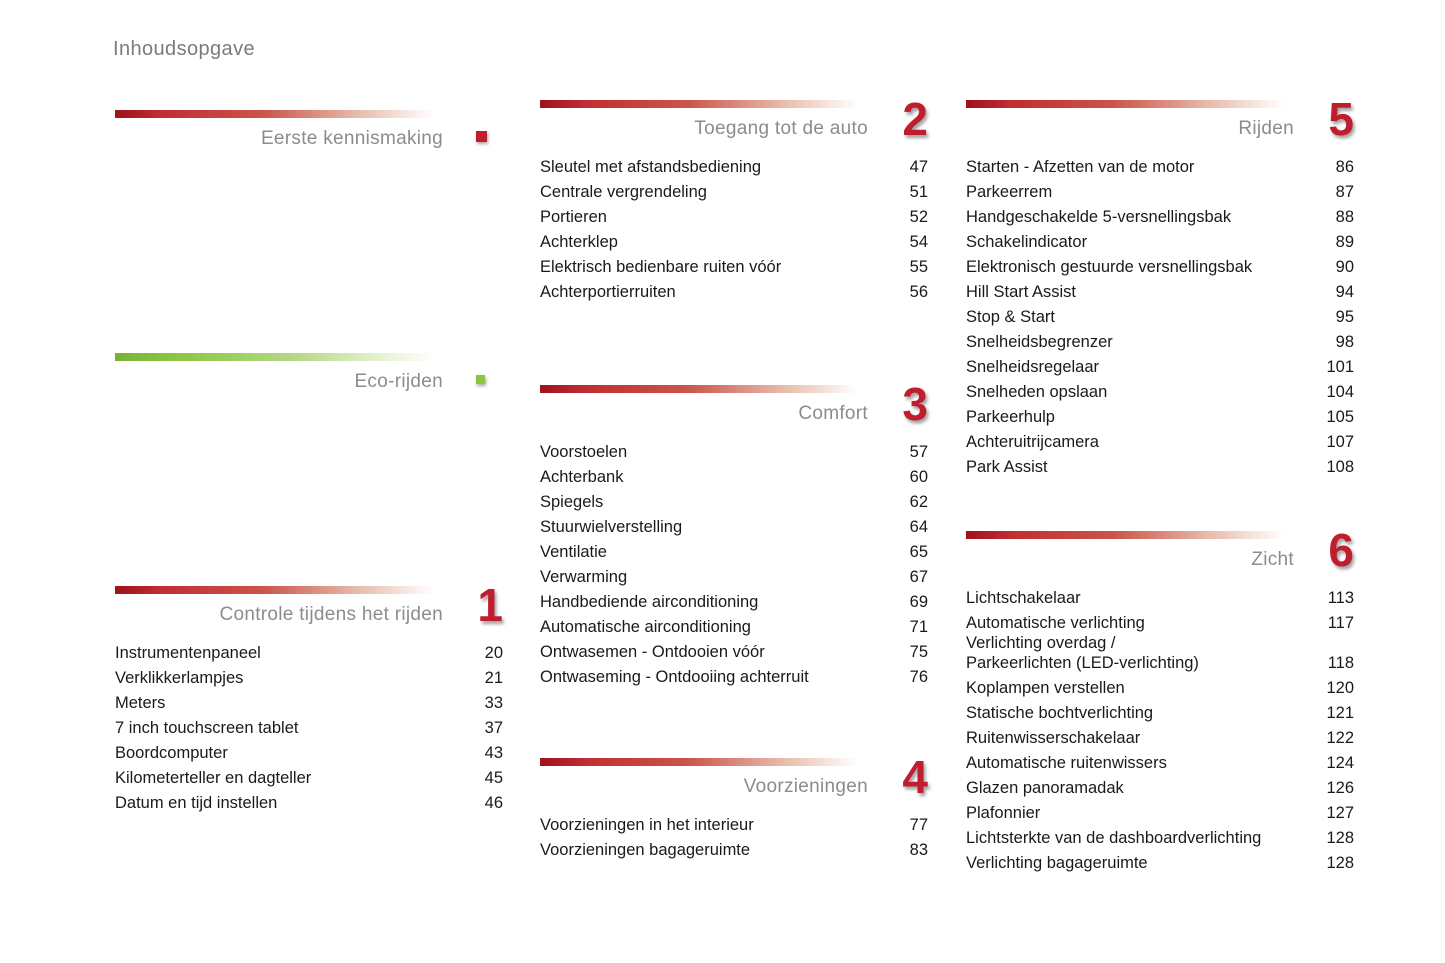  What do you see at coordinates (1340, 417) in the screenshot?
I see `toc-entry-page-number: 105` at bounding box center [1340, 417].